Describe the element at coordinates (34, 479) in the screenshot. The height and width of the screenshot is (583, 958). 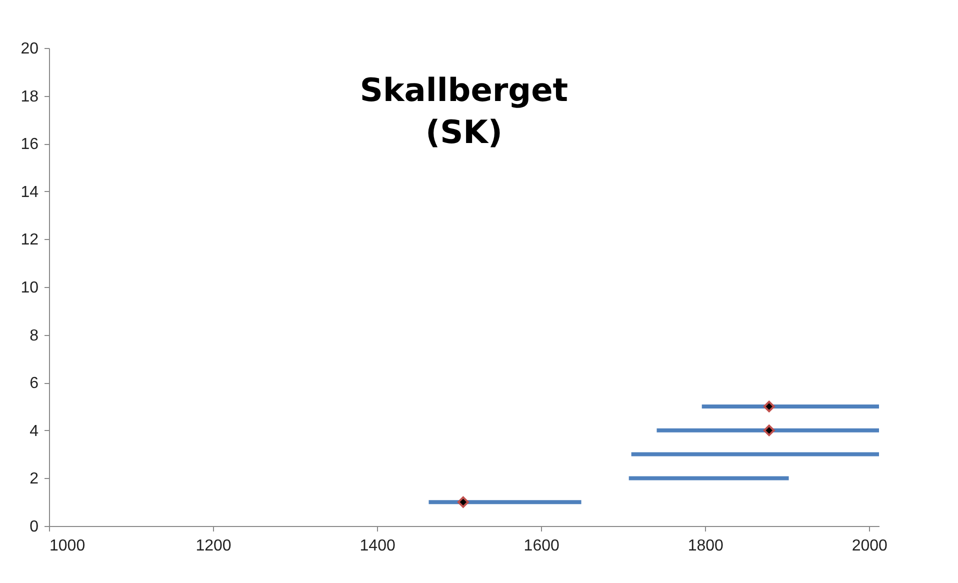
I see `y-tick-label: 2` at that location.